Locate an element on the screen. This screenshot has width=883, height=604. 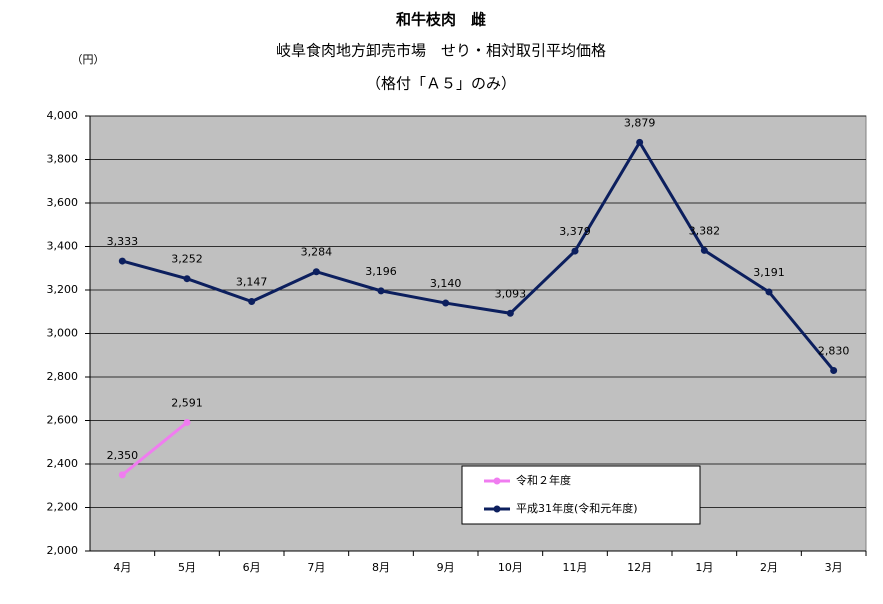
data-label: 3,379 is located at coordinates (575, 231).